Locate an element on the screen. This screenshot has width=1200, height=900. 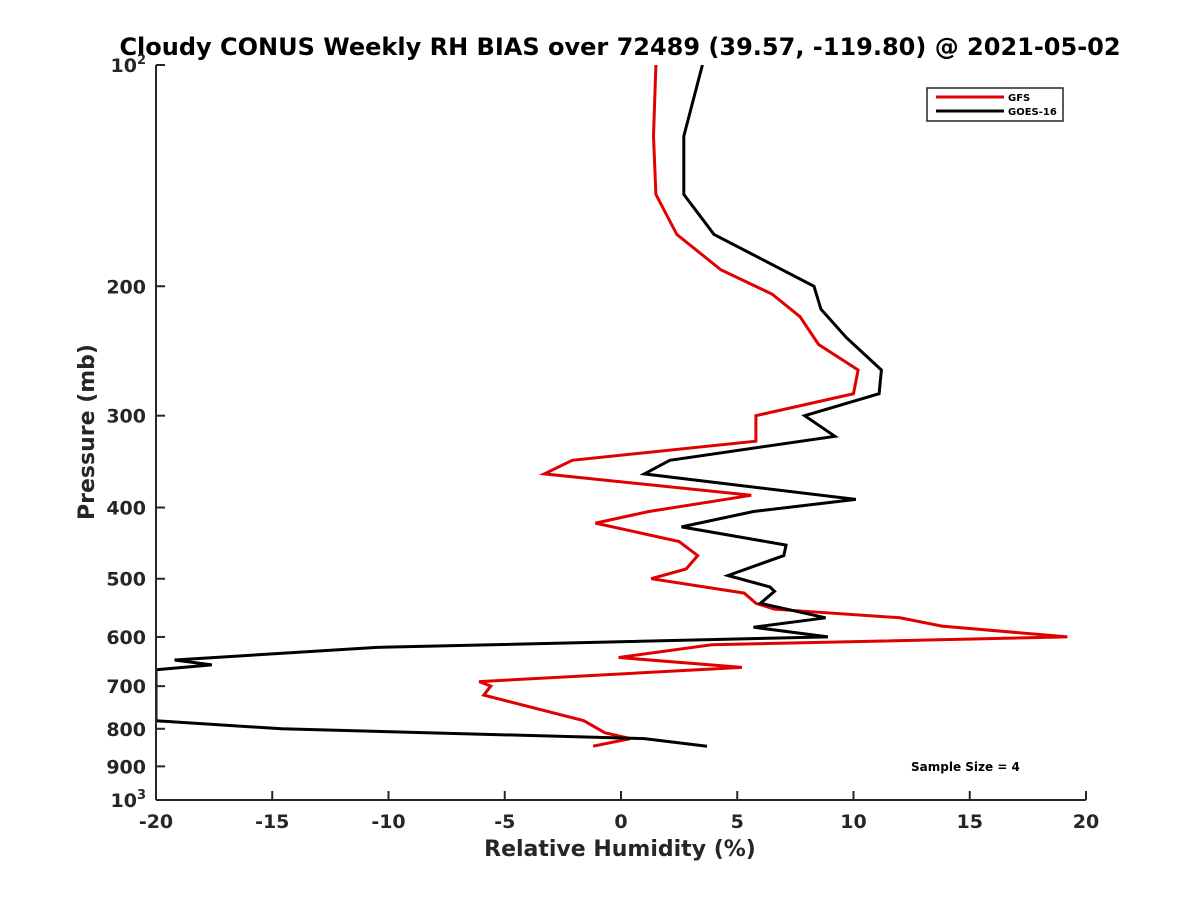
legend-label-goes16: GOES-16 is located at coordinates (1032, 112).